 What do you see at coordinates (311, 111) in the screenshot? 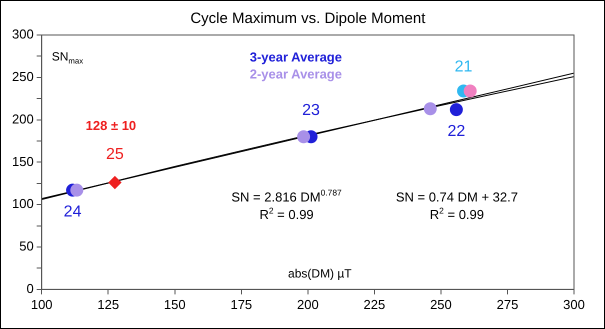
I see `annotation: 23` at bounding box center [311, 111].